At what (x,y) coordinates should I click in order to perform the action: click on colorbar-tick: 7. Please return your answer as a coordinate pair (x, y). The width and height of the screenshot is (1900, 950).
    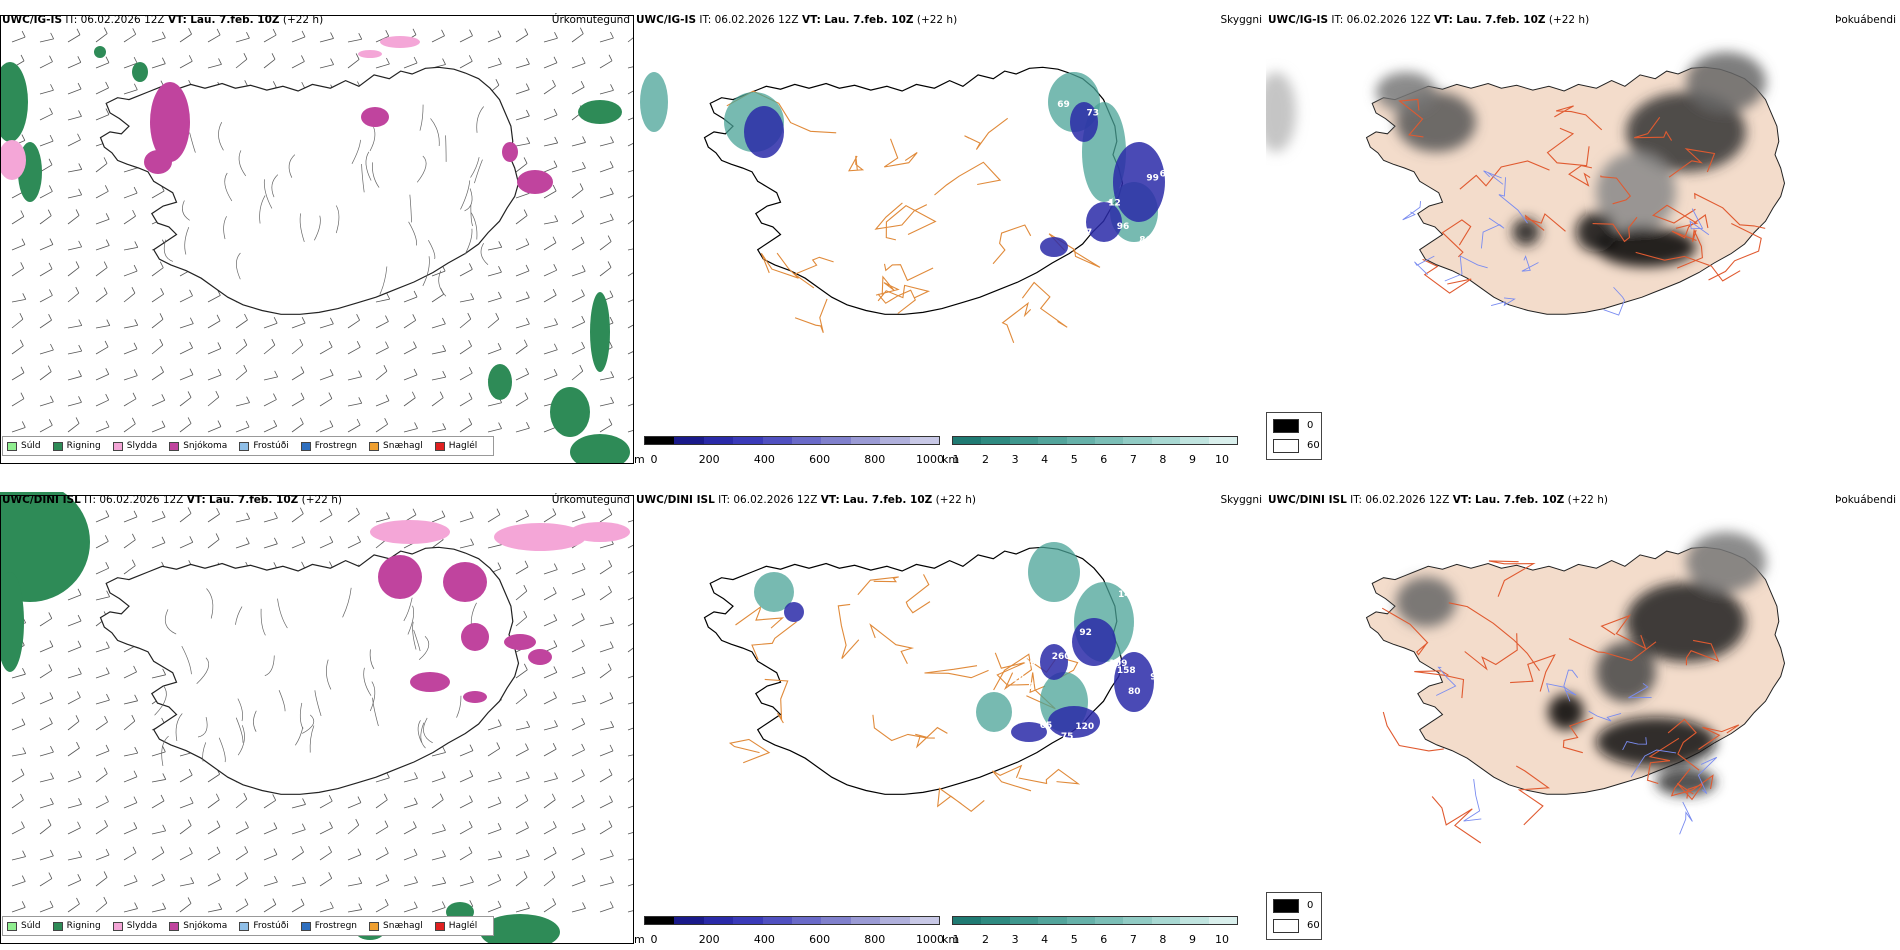
    Looking at the image, I should click on (1133, 458).